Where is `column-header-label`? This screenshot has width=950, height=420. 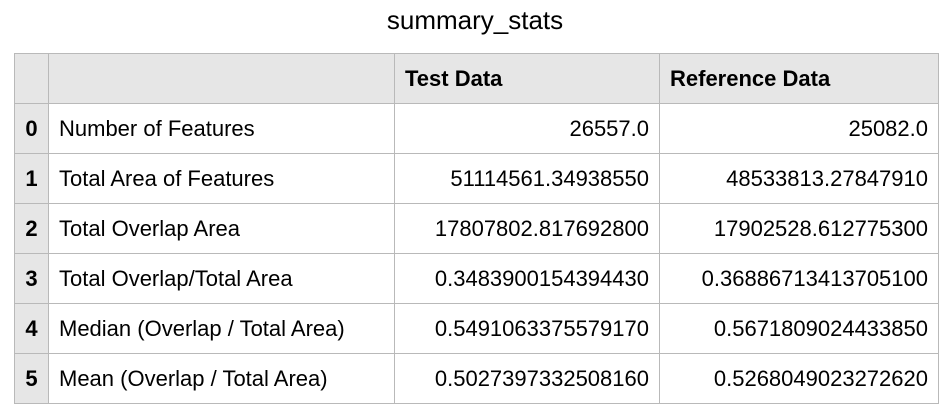 column-header-label is located at coordinates (221, 78).